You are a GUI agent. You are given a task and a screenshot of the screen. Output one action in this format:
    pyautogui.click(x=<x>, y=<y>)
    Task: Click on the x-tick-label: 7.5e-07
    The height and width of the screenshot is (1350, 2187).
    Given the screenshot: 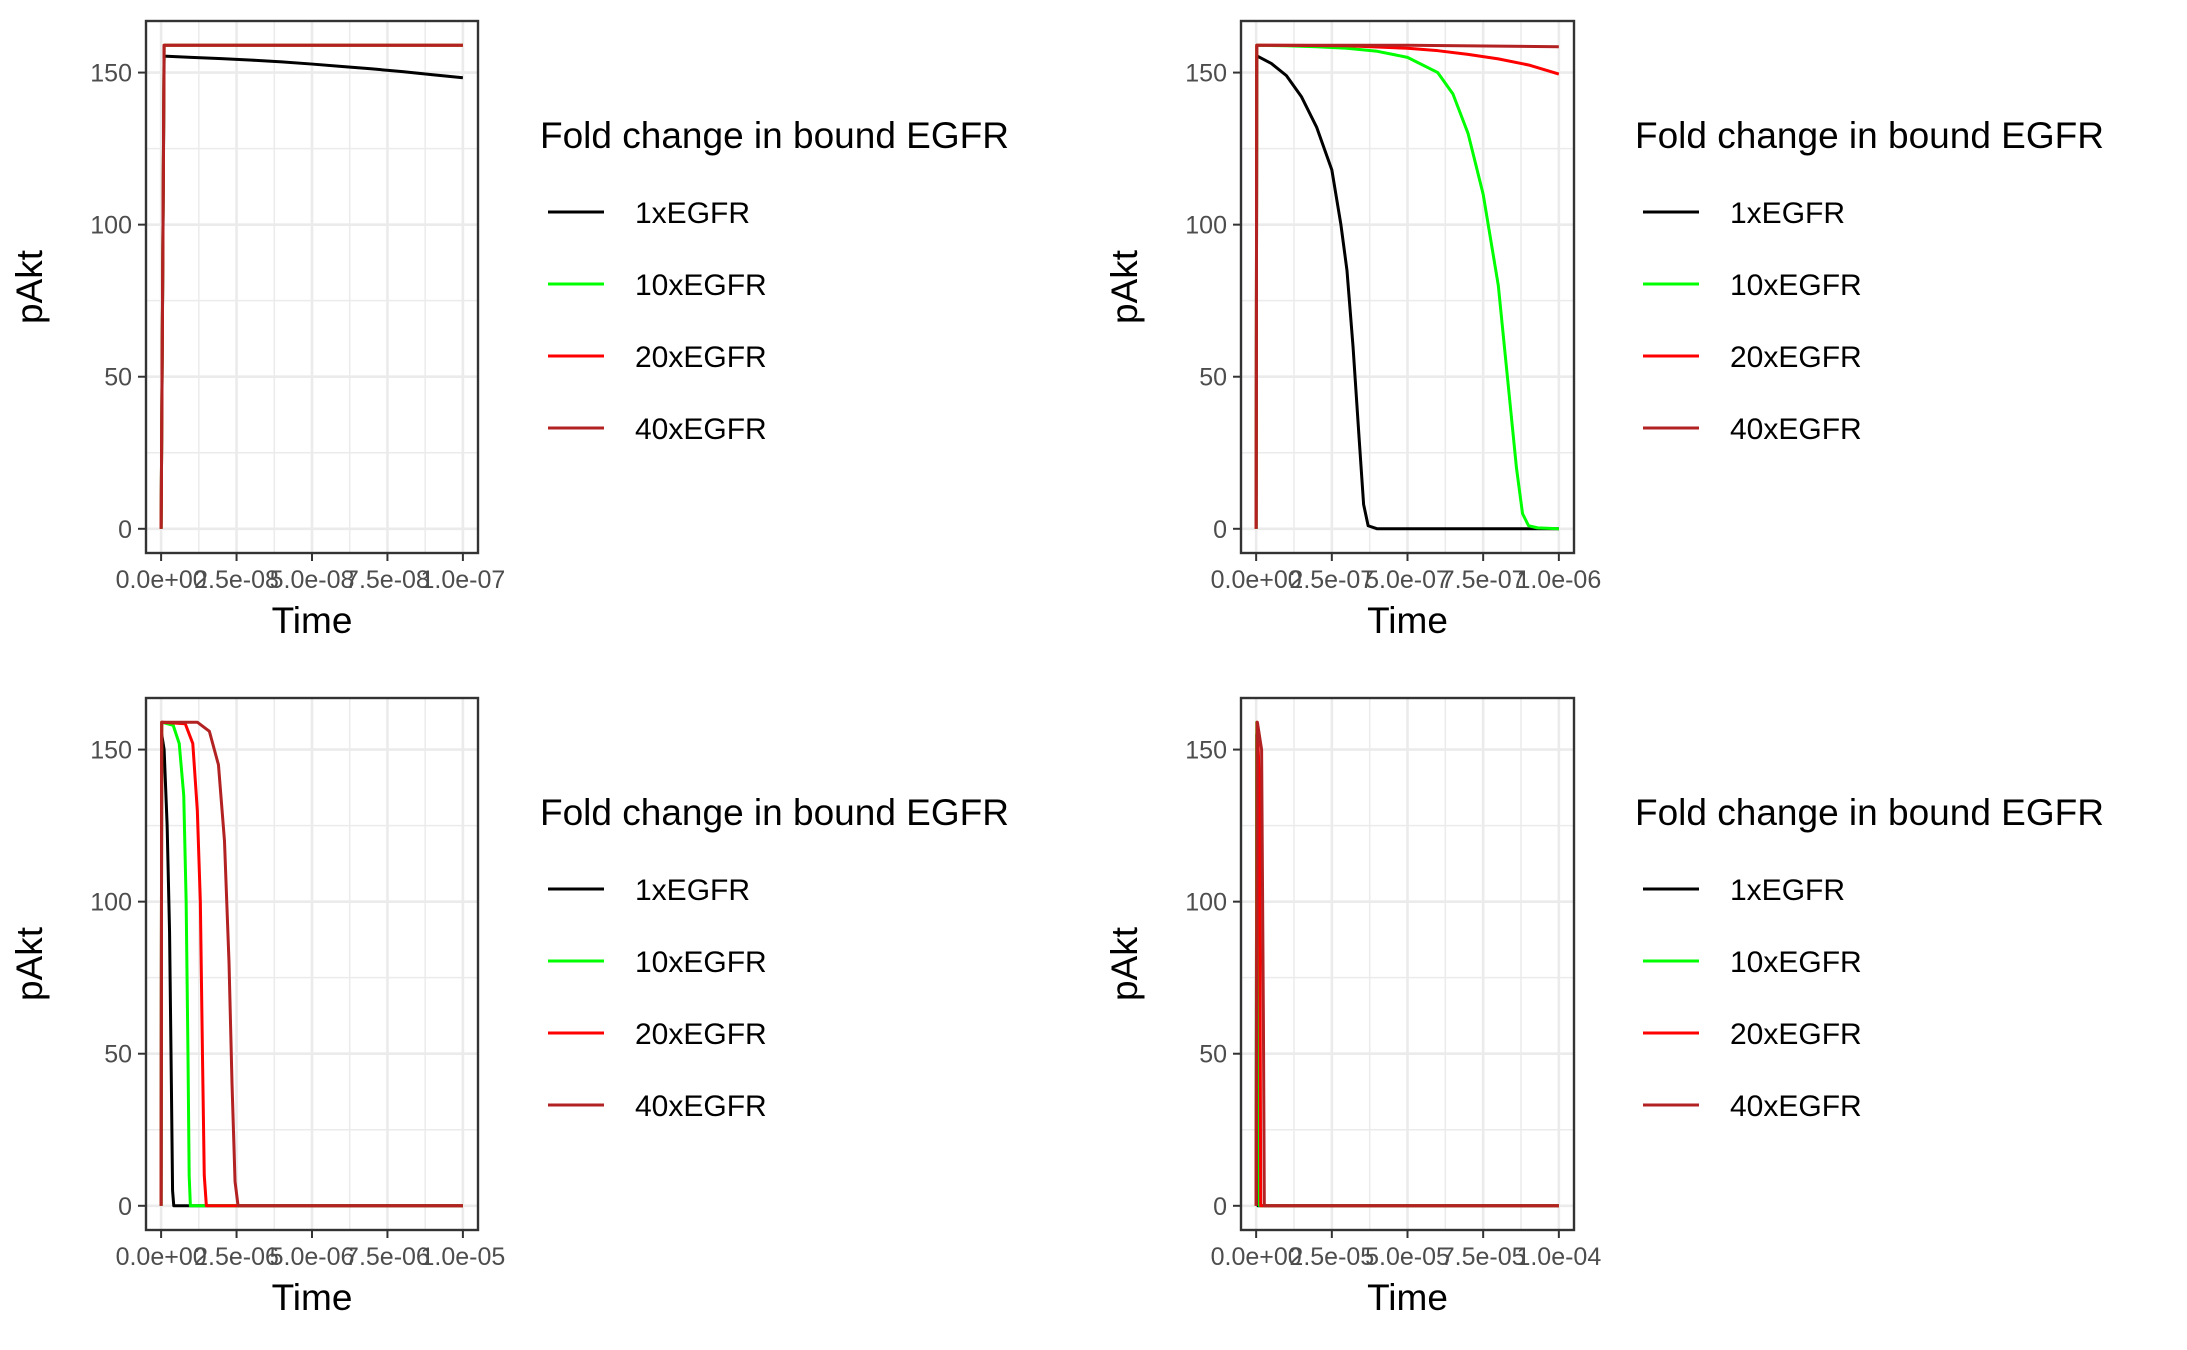 What is the action you would take?
    pyautogui.click(x=1483, y=580)
    